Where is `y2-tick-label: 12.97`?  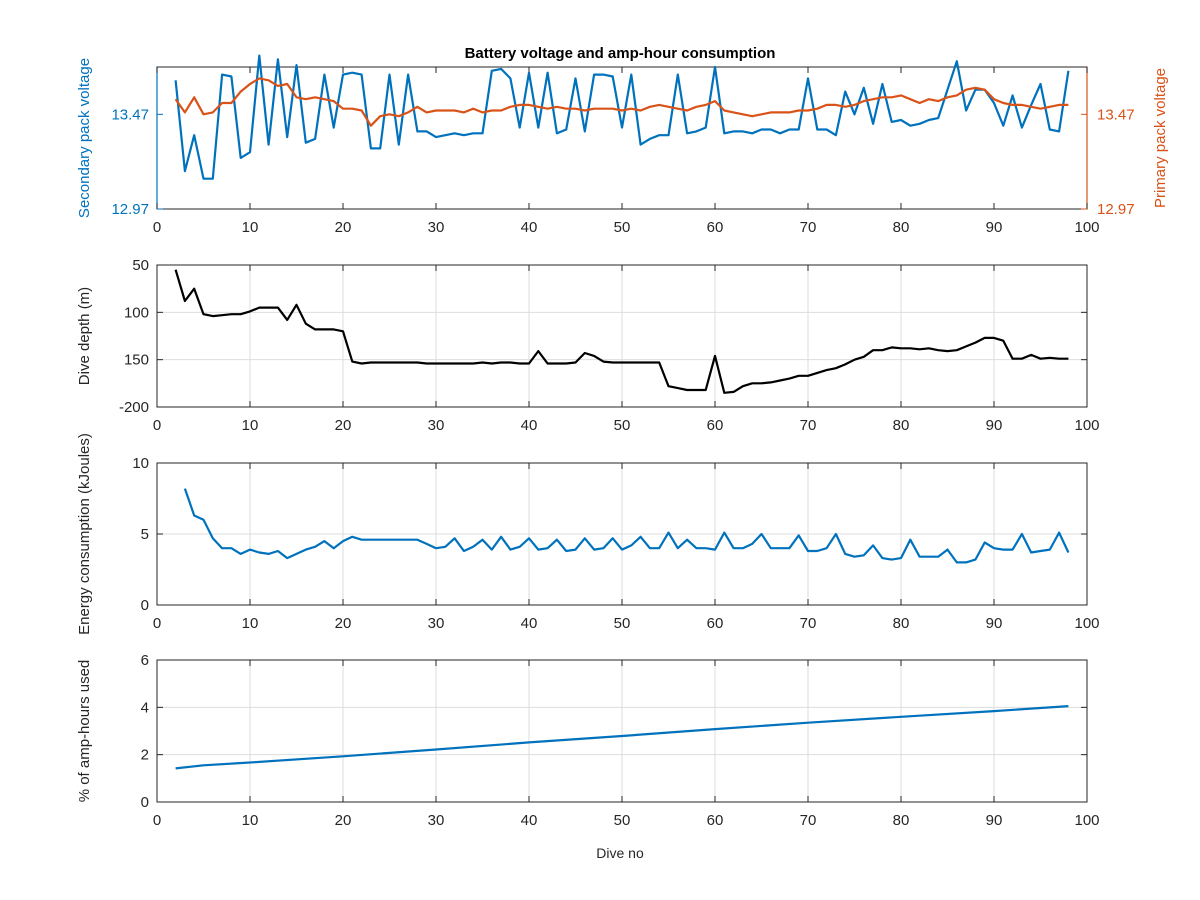
y2-tick-label: 12.97 is located at coordinates (1116, 209).